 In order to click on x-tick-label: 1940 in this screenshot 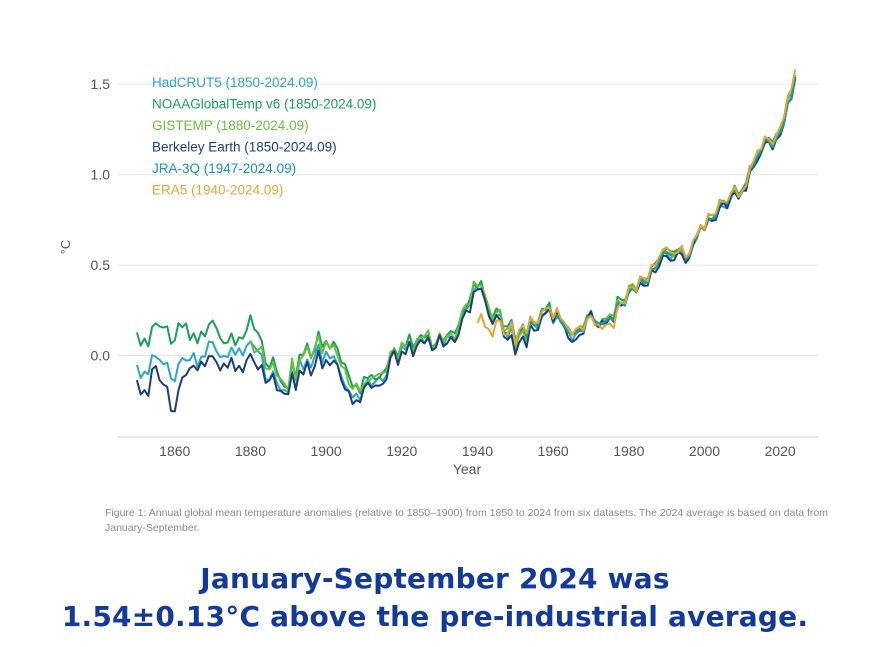, I will do `click(477, 451)`.